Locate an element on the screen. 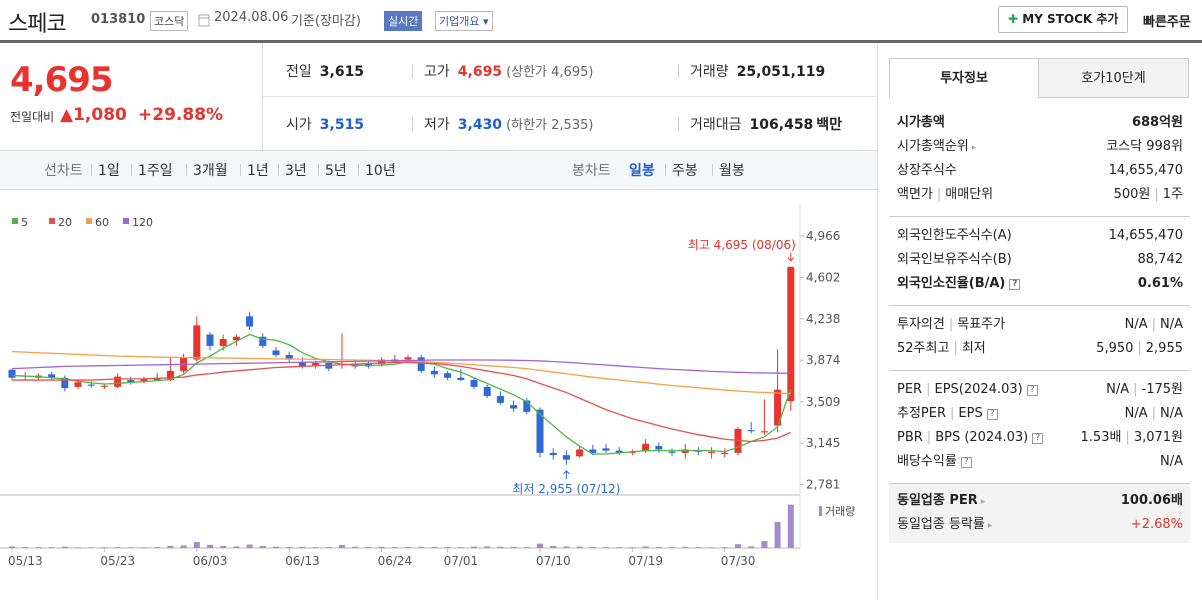 The height and width of the screenshot is (600, 1202). info-row: 시가총액 688억원 is located at coordinates (1039, 123).